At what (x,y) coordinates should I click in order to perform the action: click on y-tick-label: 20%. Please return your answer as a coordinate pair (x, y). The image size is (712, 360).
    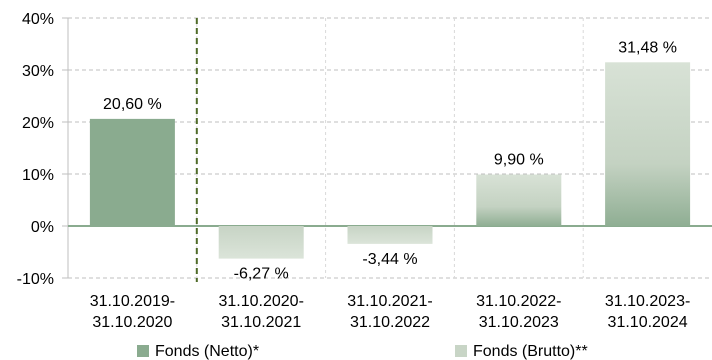
    Looking at the image, I should click on (38, 123).